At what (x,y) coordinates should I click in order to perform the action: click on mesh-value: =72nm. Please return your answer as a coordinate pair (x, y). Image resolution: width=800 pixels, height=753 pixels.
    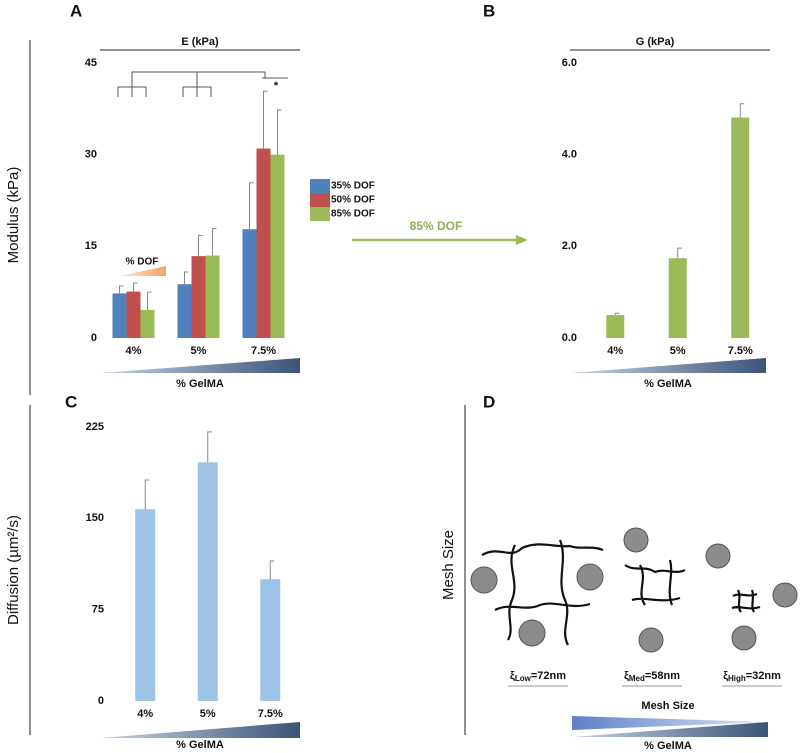
    Looking at the image, I should click on (548, 676).